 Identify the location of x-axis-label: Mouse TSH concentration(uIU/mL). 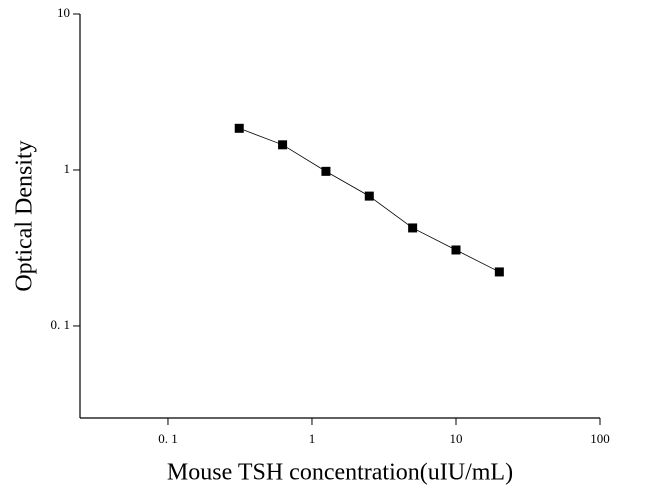
(340, 473).